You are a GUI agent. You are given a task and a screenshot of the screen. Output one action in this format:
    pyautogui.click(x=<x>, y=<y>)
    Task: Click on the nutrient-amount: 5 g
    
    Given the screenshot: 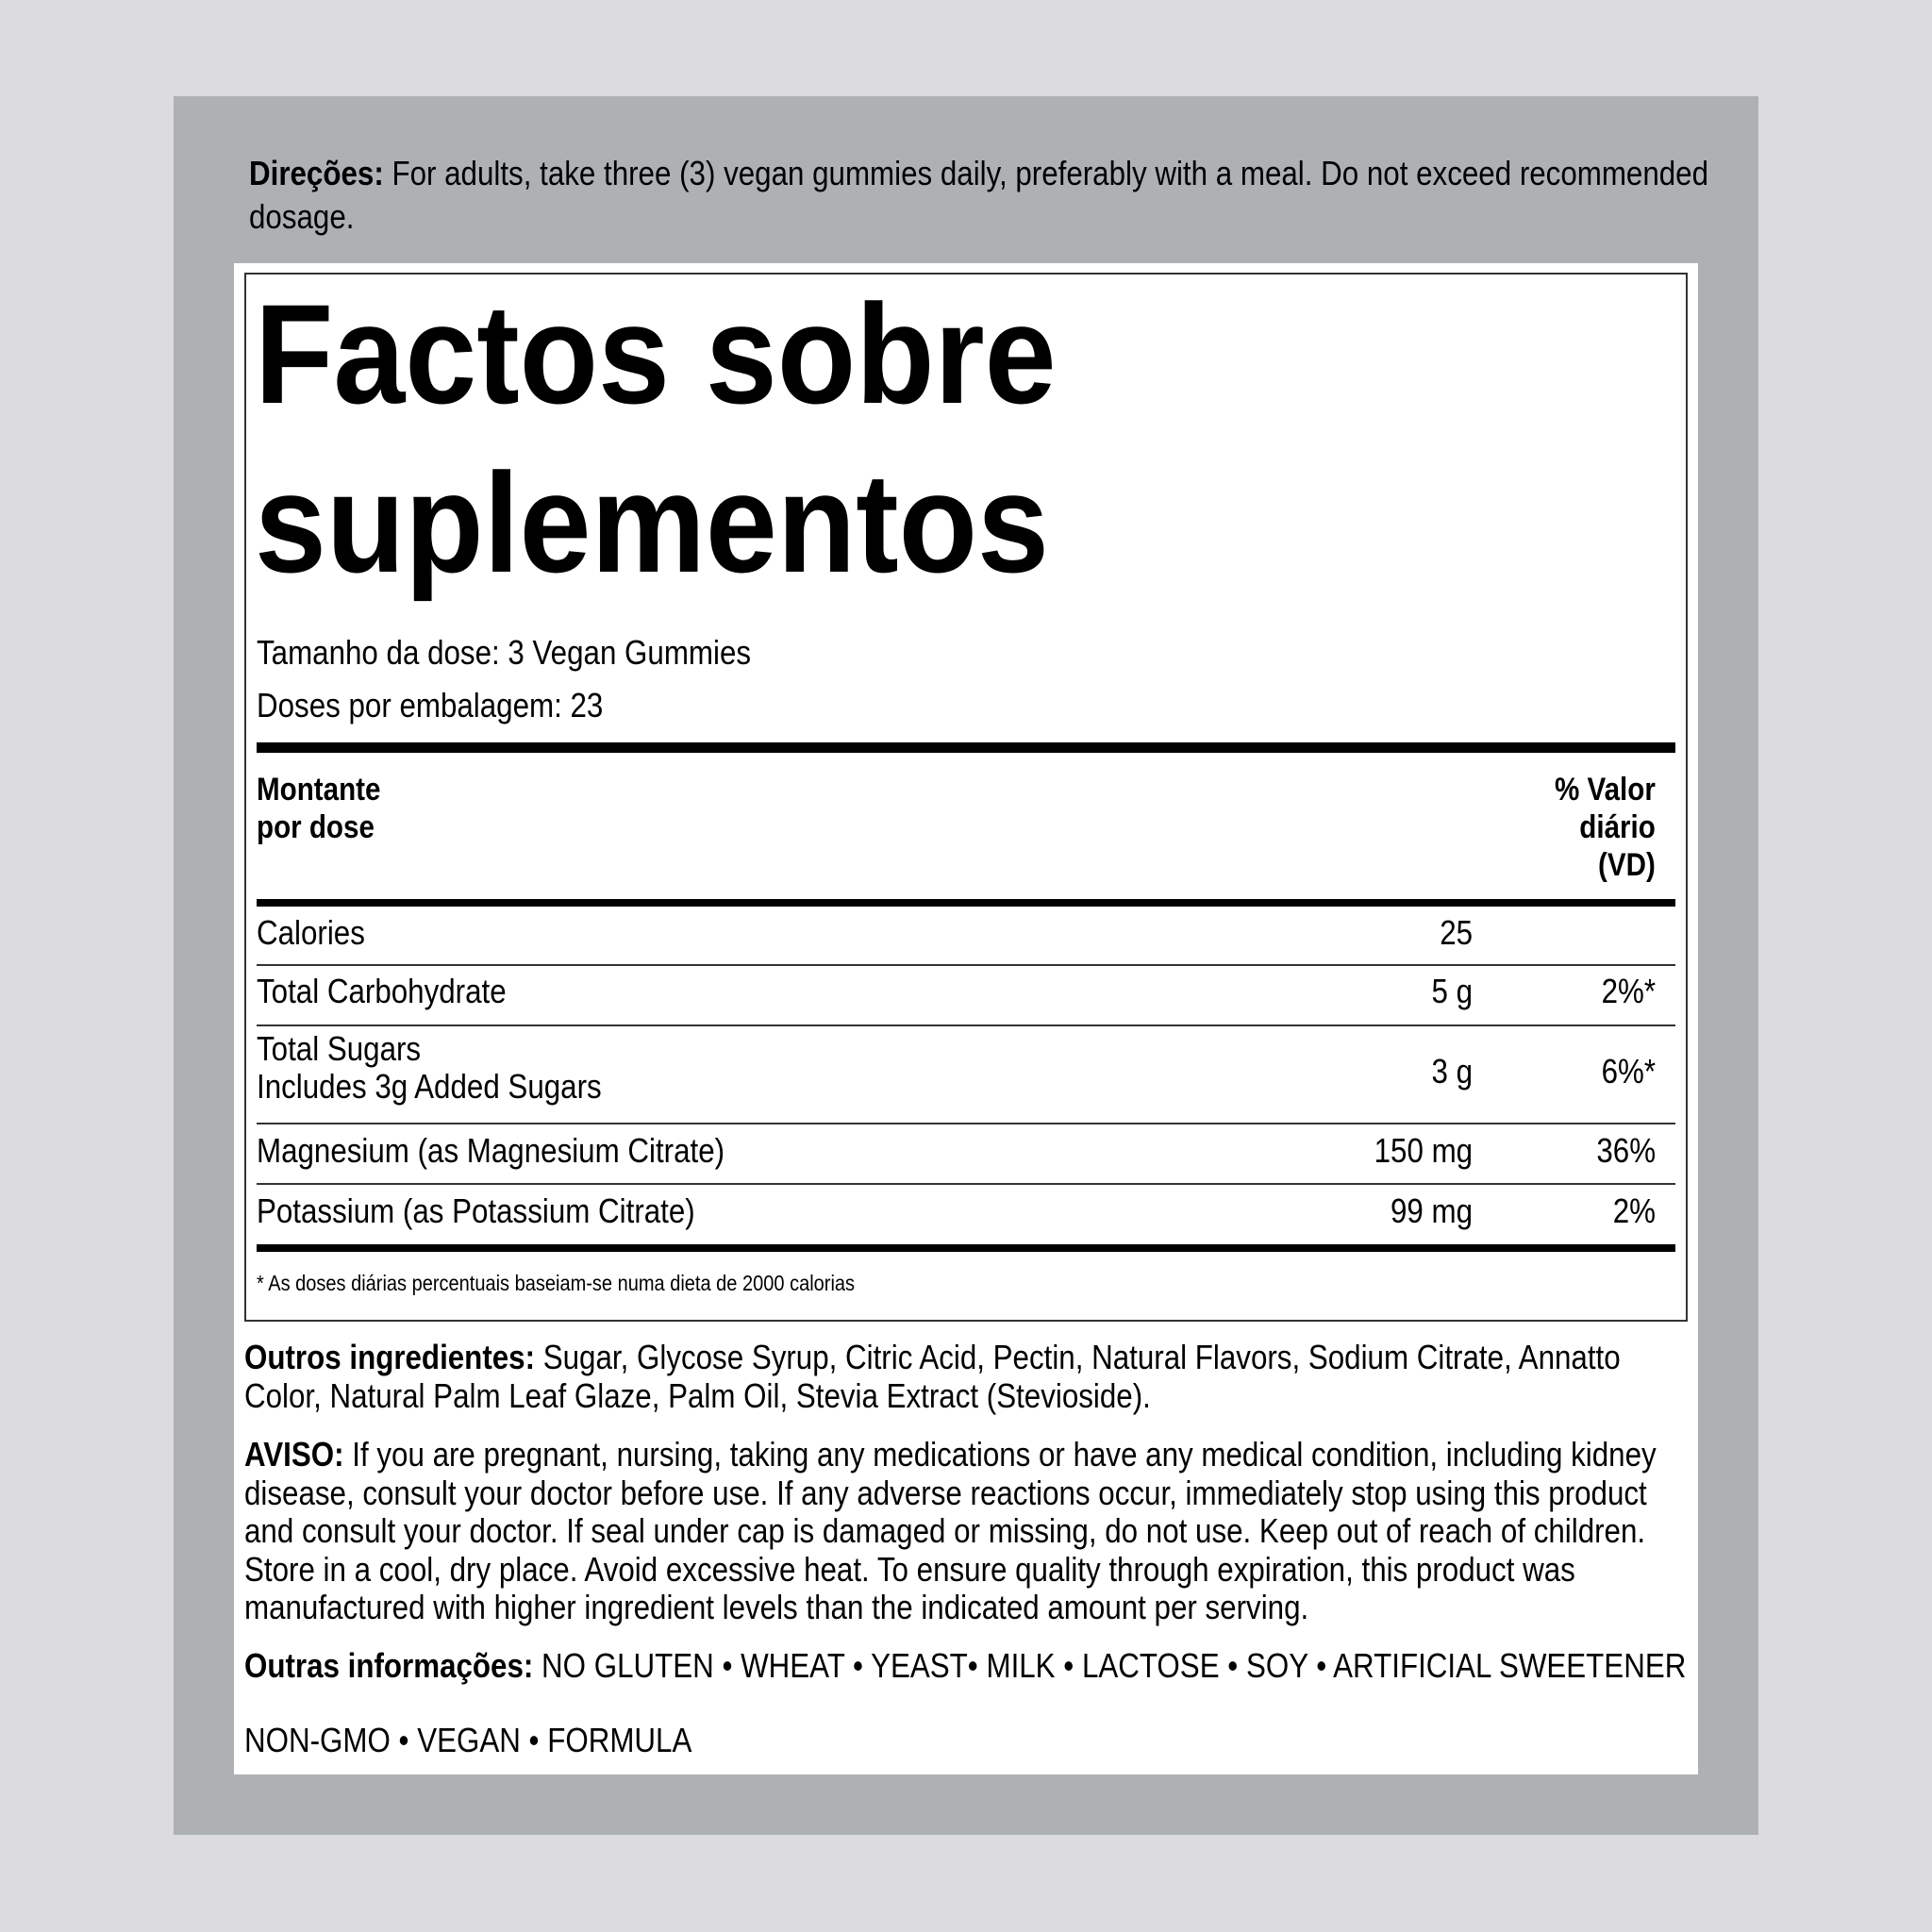 What is the action you would take?
    pyautogui.click(x=1452, y=991)
    